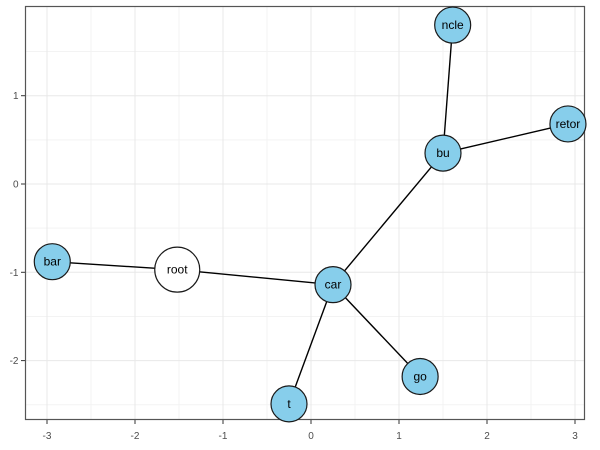 This screenshot has height=450, width=600. What do you see at coordinates (311, 436) in the screenshot?
I see `x-tick-label: 0` at bounding box center [311, 436].